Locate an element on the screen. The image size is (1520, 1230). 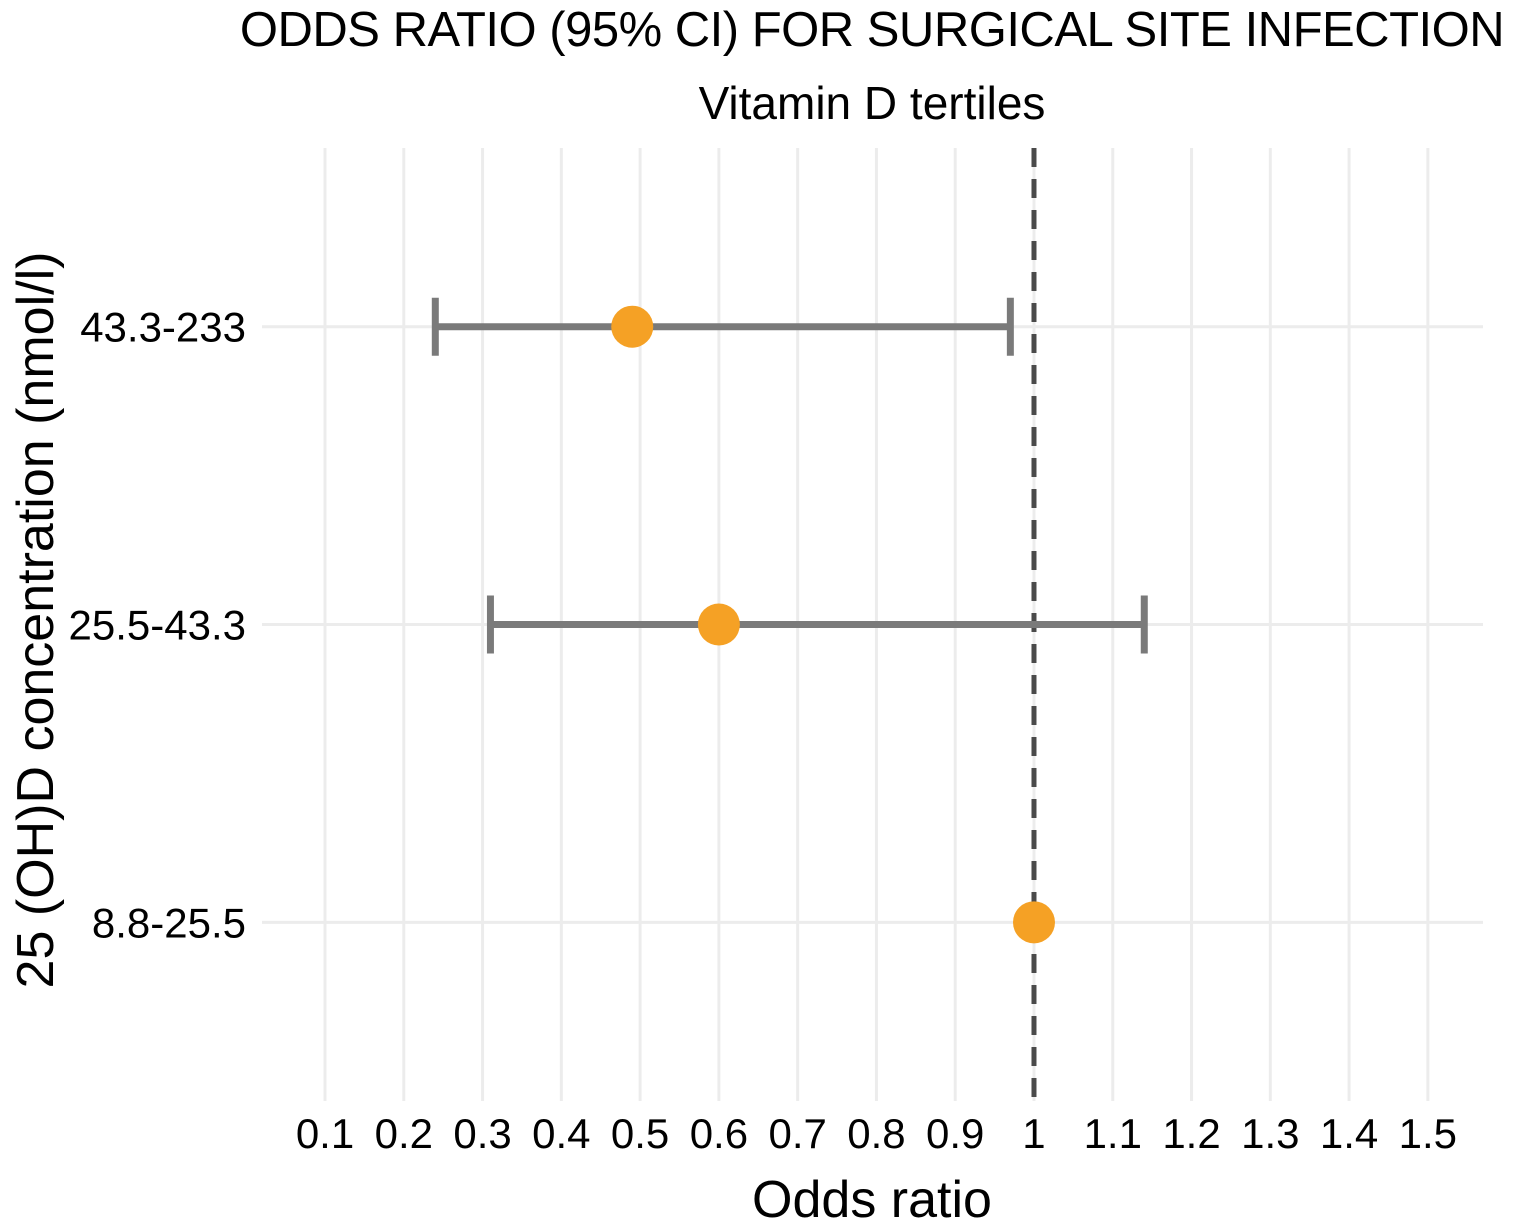
x-tick-label: 1.5 is located at coordinates (1428, 1133).